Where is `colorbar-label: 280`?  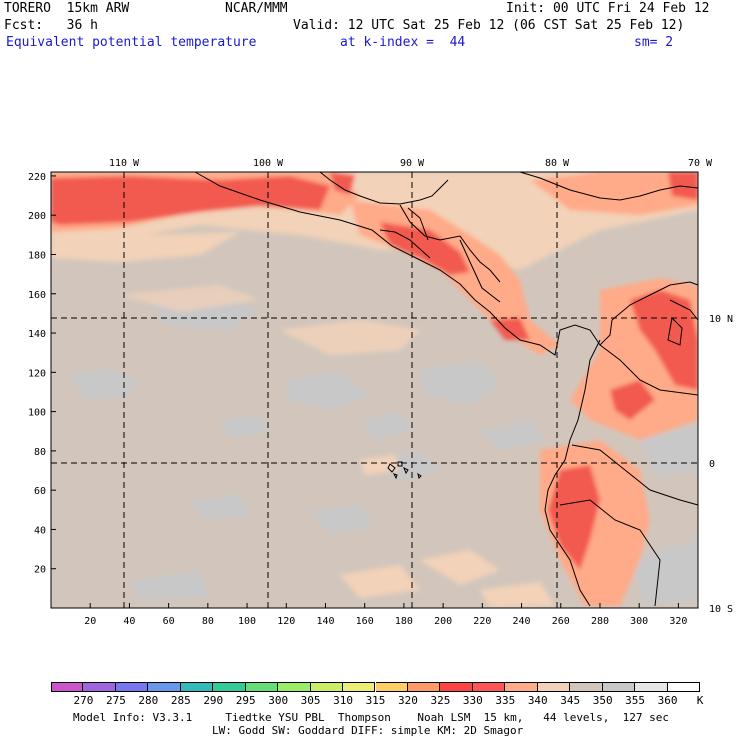 colorbar-label: 280 is located at coordinates (148, 700).